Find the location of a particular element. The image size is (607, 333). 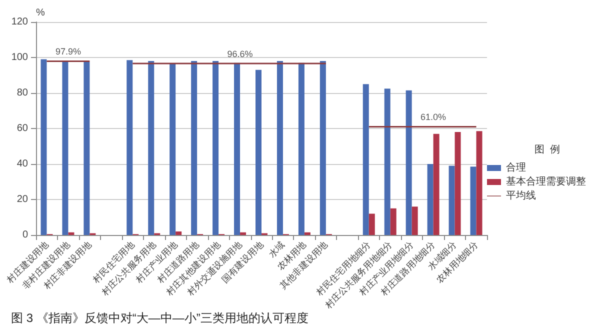

legend-label: 基本合理需要调整 is located at coordinates (546, 182).